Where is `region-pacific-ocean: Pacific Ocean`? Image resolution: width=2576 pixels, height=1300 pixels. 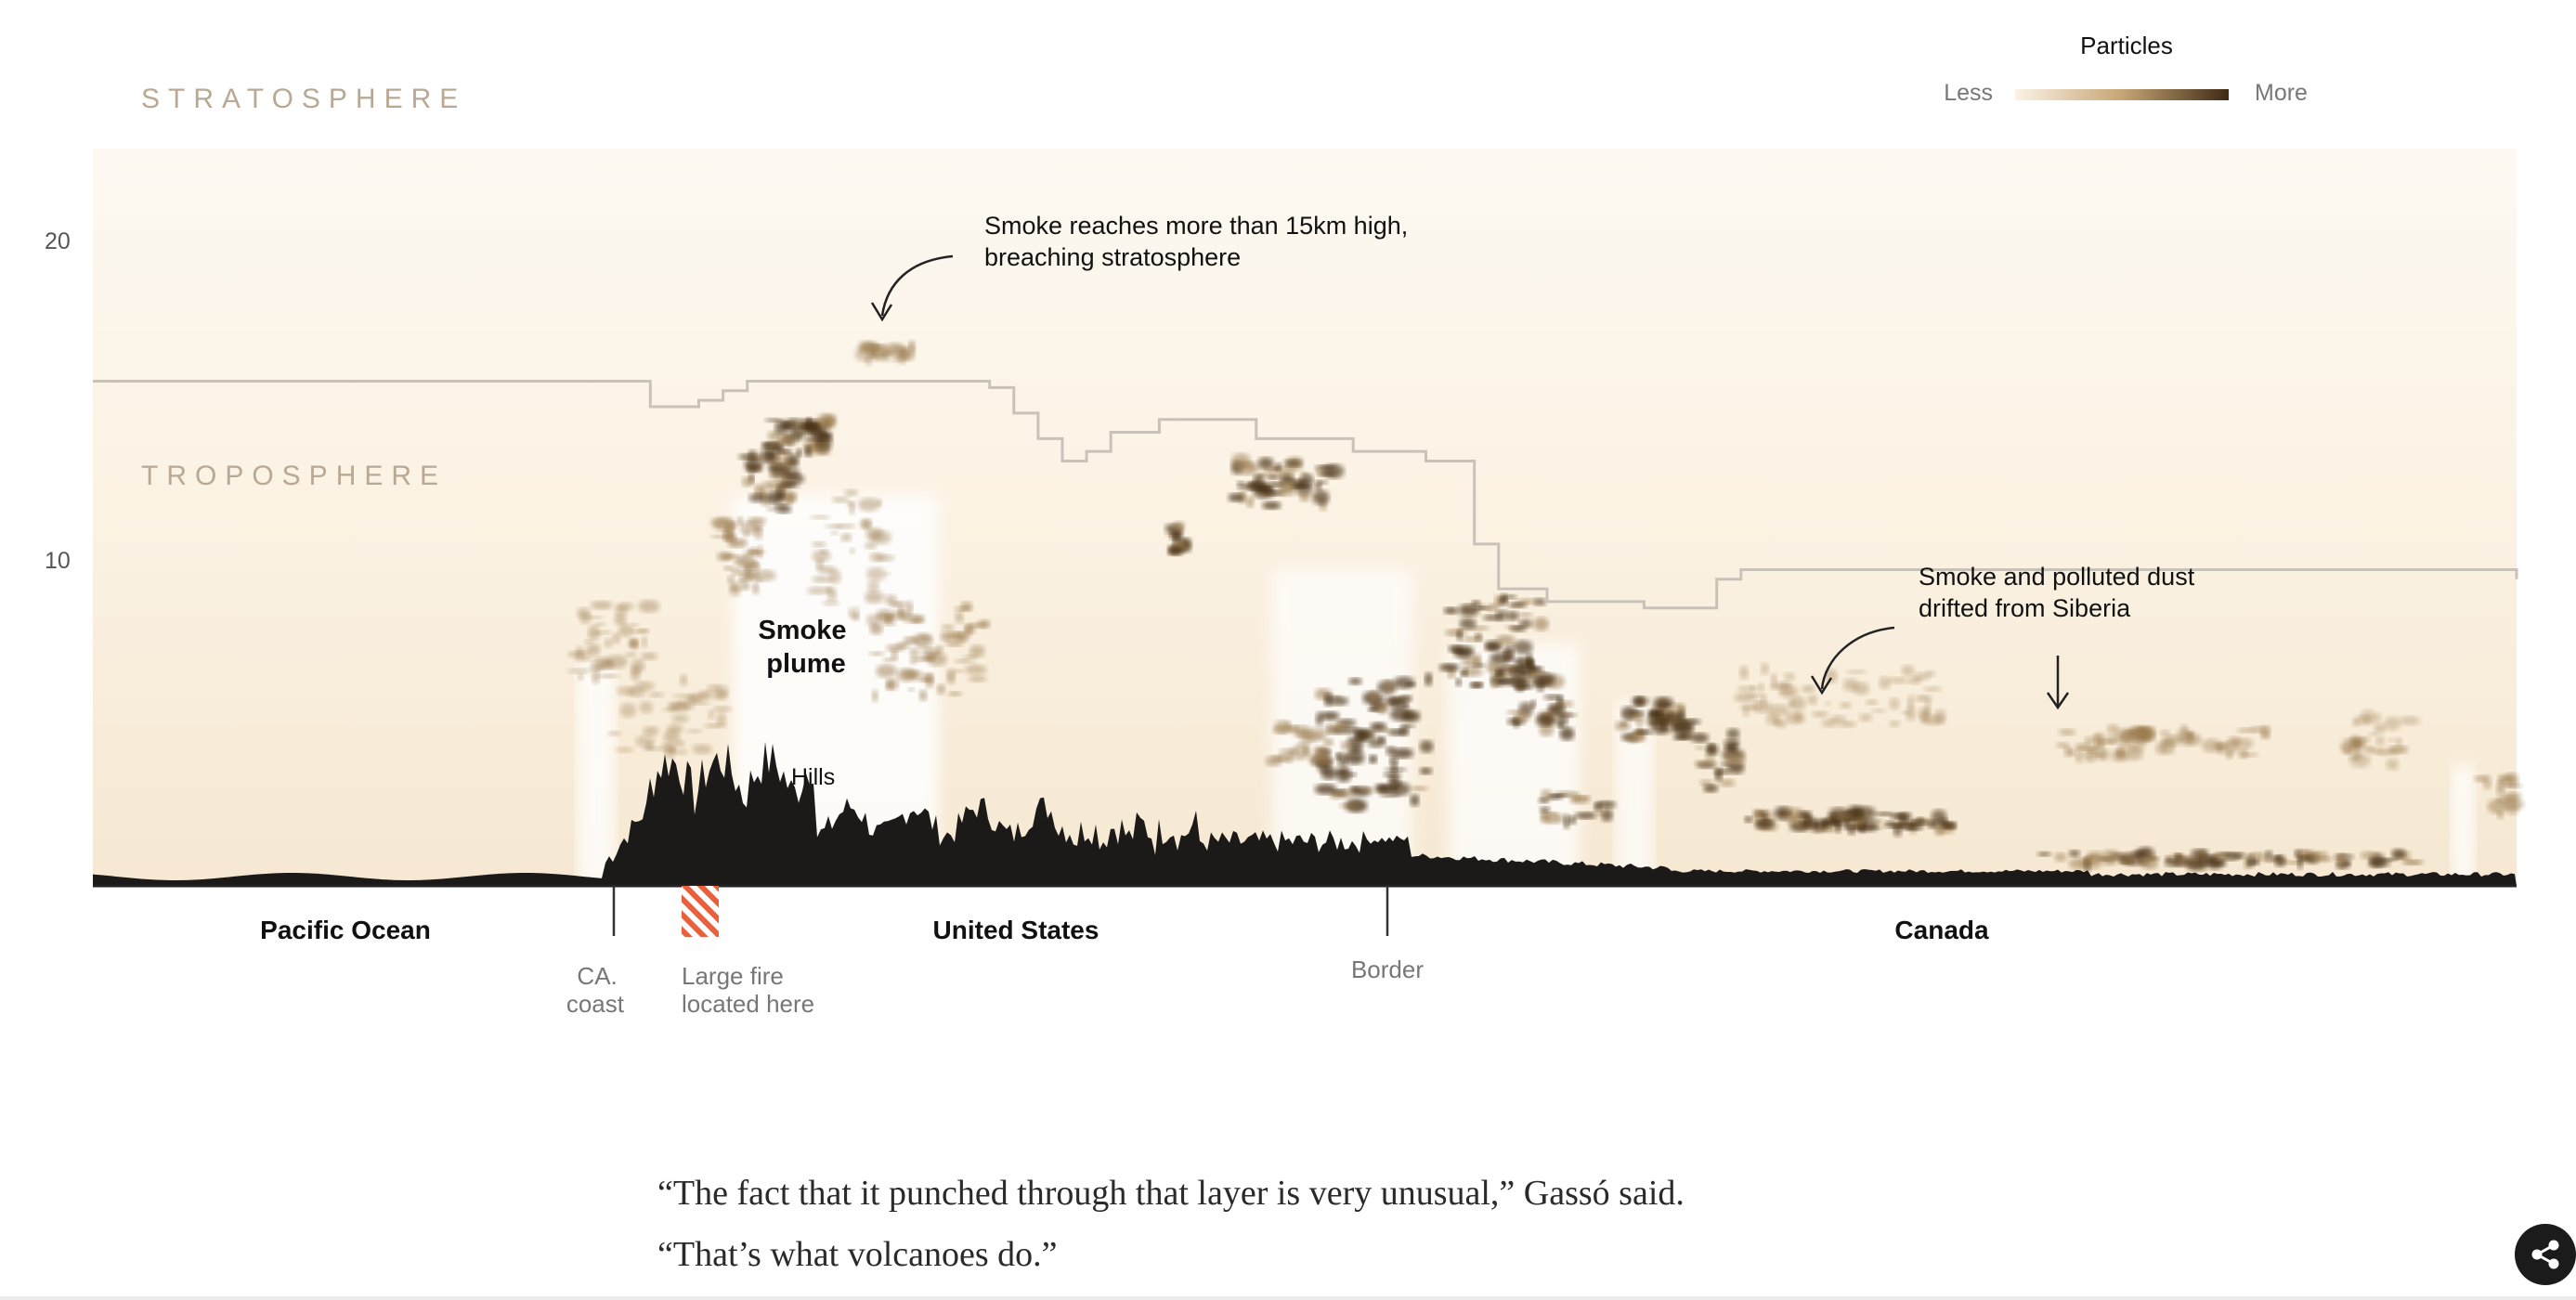 region-pacific-ocean: Pacific Ocean is located at coordinates (345, 930).